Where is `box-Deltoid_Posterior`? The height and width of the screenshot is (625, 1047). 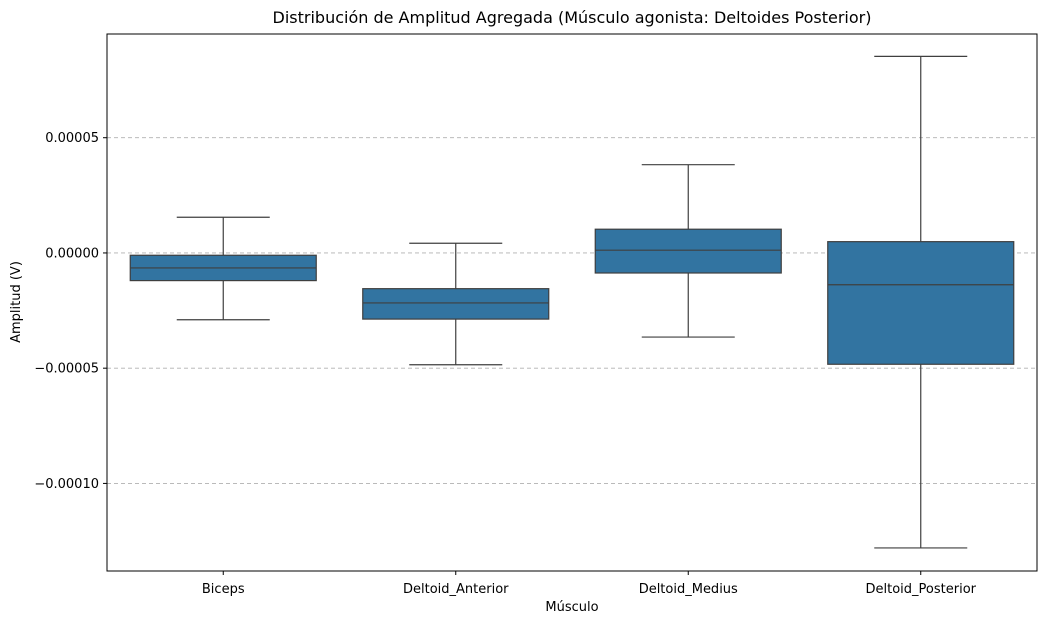 box-Deltoid_Posterior is located at coordinates (921, 302).